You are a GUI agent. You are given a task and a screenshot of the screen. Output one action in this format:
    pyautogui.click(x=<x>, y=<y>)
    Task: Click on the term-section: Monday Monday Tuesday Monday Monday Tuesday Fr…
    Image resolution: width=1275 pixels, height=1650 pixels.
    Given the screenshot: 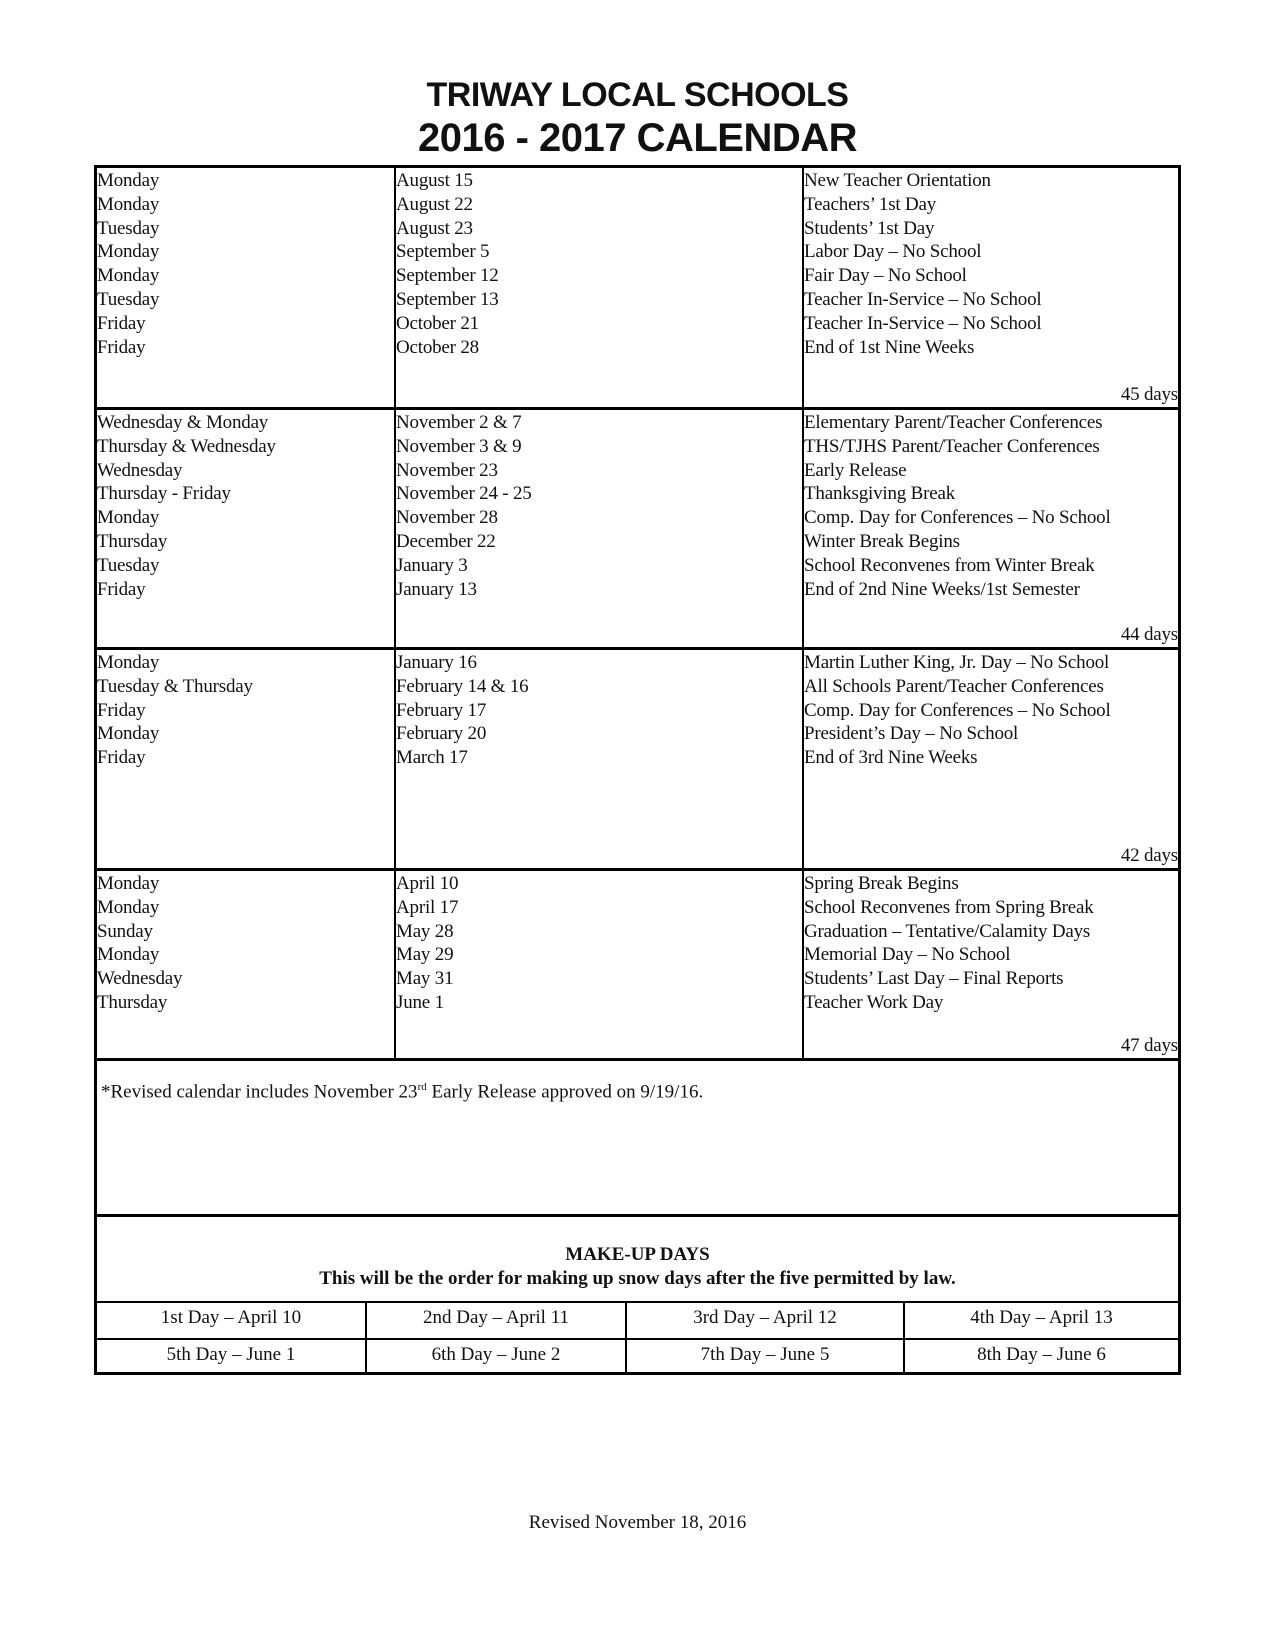 What is the action you would take?
    pyautogui.click(x=637, y=289)
    